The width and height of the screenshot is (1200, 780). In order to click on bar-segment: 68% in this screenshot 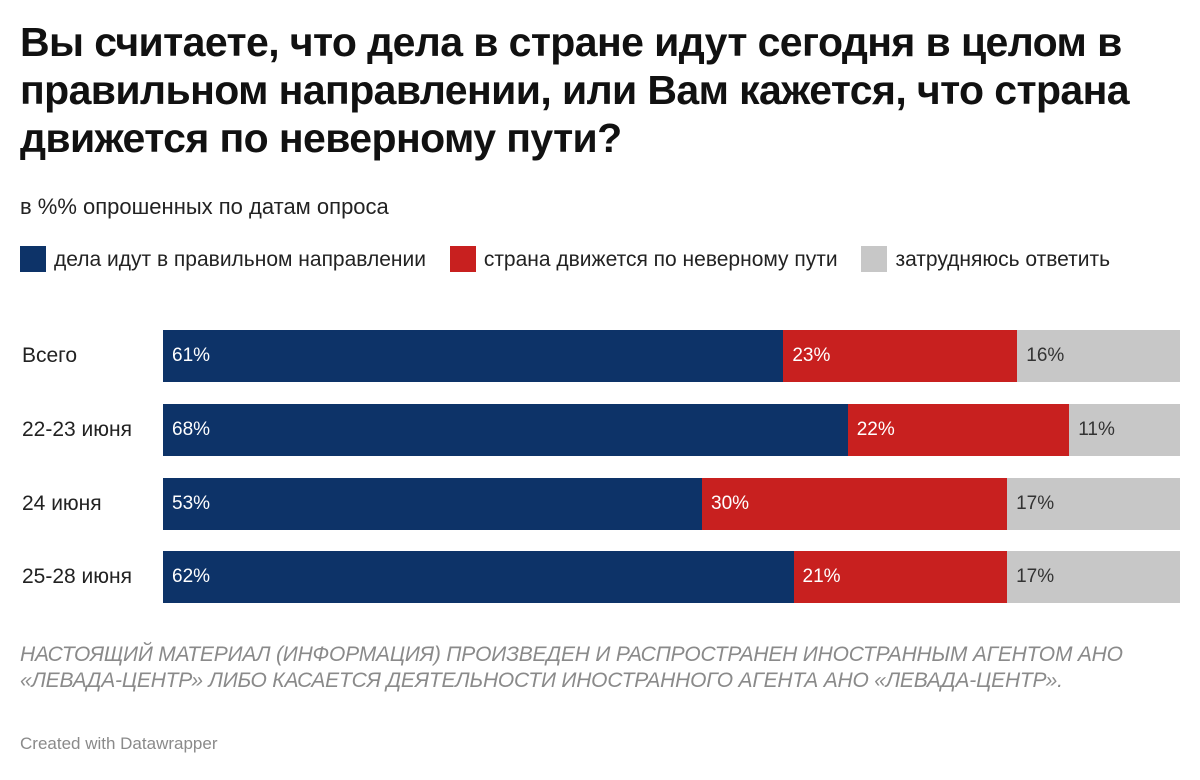, I will do `click(505, 430)`.